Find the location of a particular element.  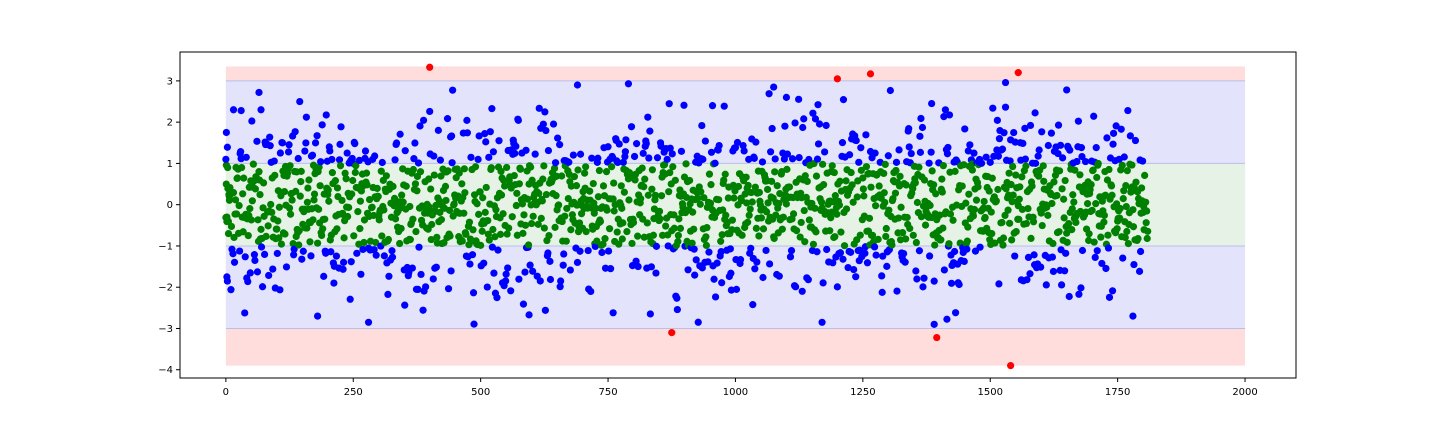

y-tick-label: 1 is located at coordinates (170, 164).